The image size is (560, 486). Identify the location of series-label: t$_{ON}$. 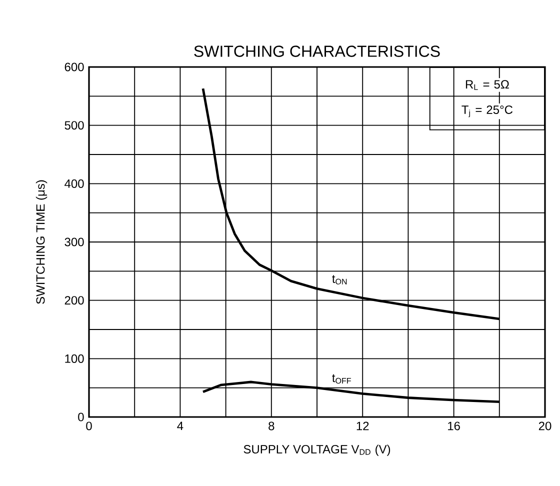
(339, 279).